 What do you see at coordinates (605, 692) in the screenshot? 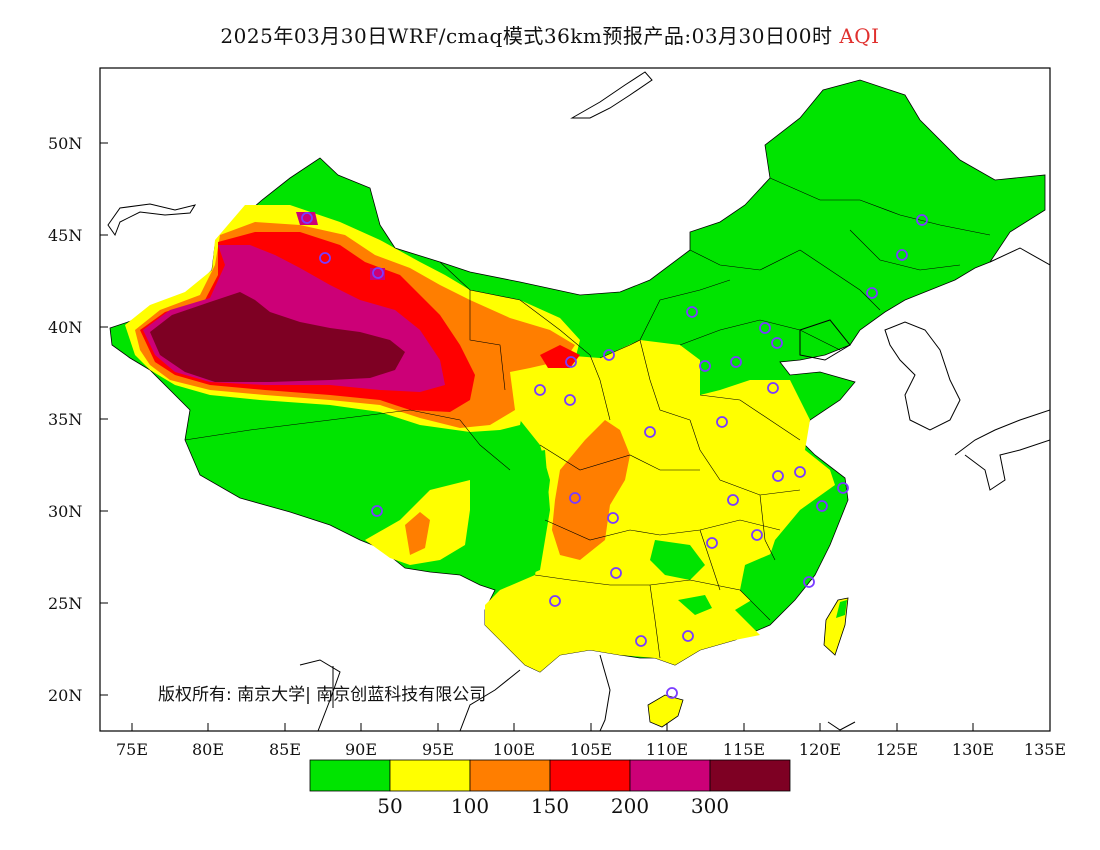
I see `indochina-outline` at bounding box center [605, 692].